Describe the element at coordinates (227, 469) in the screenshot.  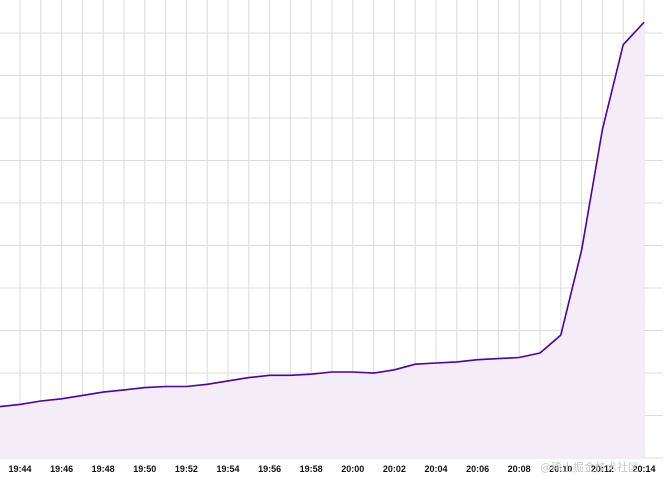
I see `x-tick-label: 19:54` at that location.